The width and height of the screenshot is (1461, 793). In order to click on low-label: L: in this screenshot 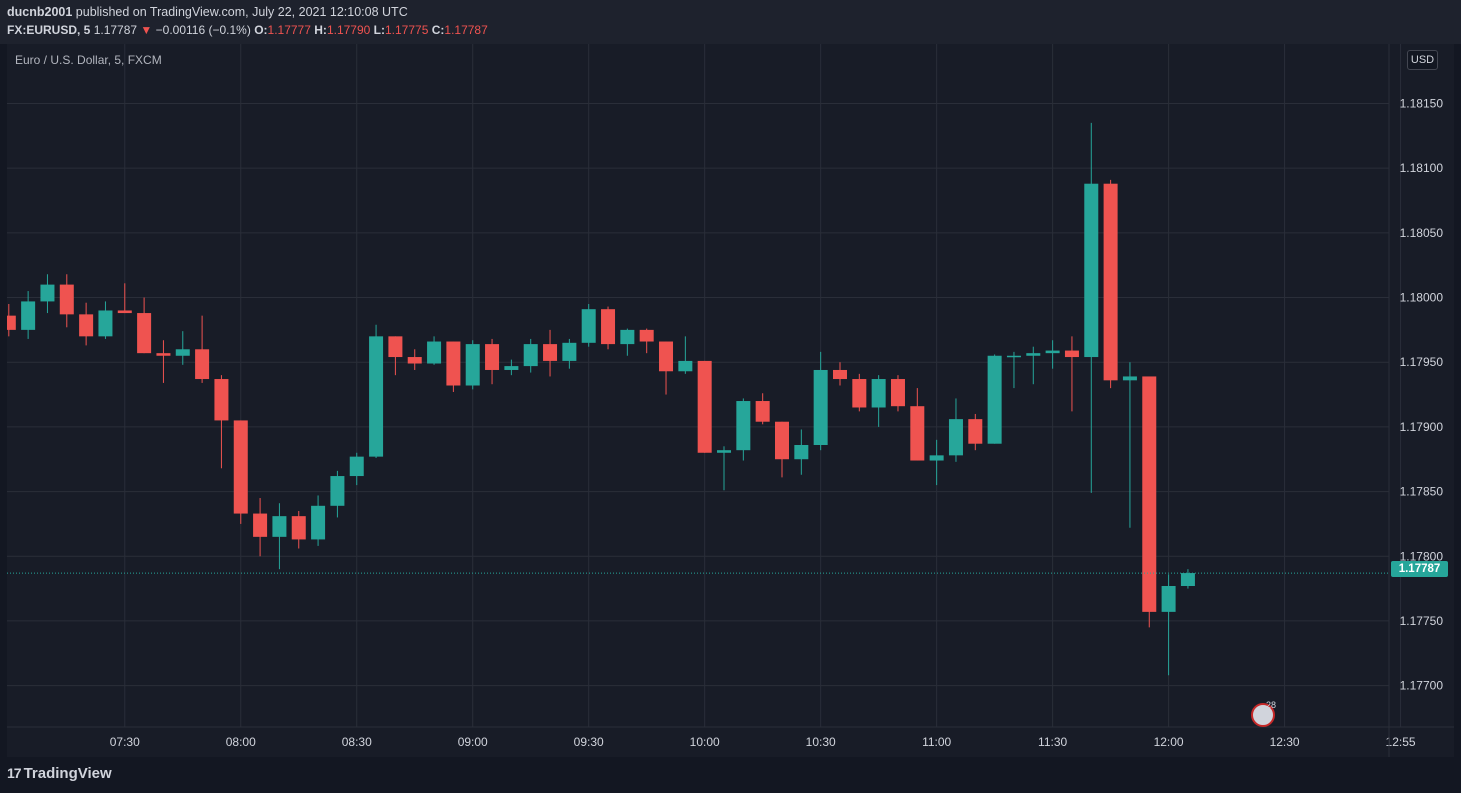, I will do `click(379, 30)`.